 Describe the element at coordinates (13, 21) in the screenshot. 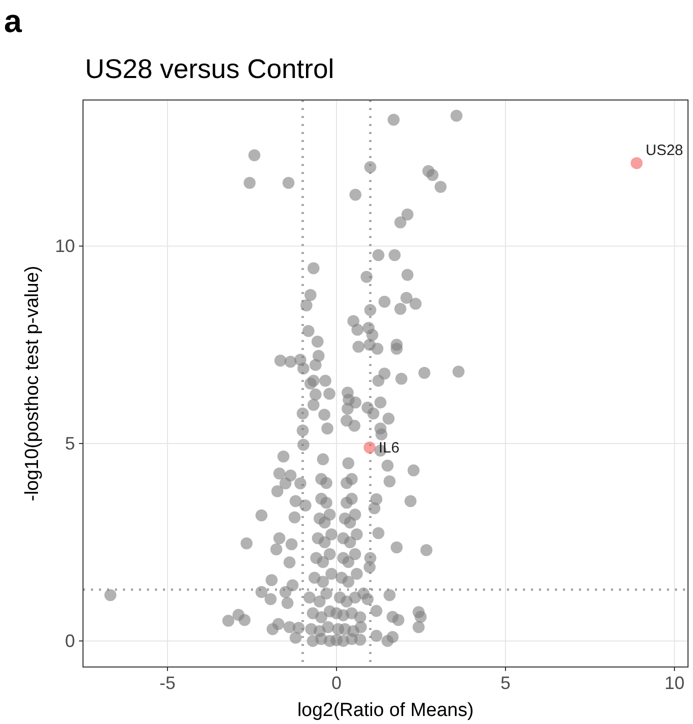

I see `text: a` at that location.